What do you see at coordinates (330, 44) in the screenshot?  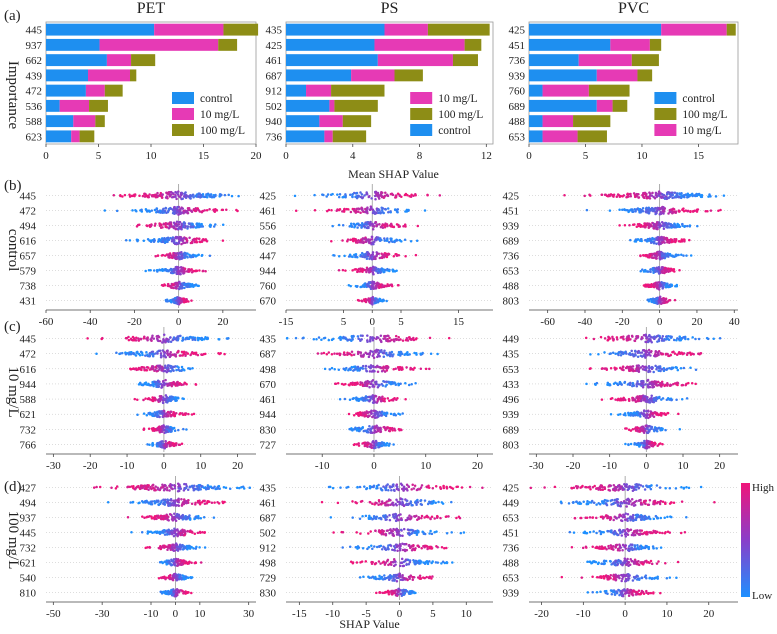 I see `bar-control` at bounding box center [330, 44].